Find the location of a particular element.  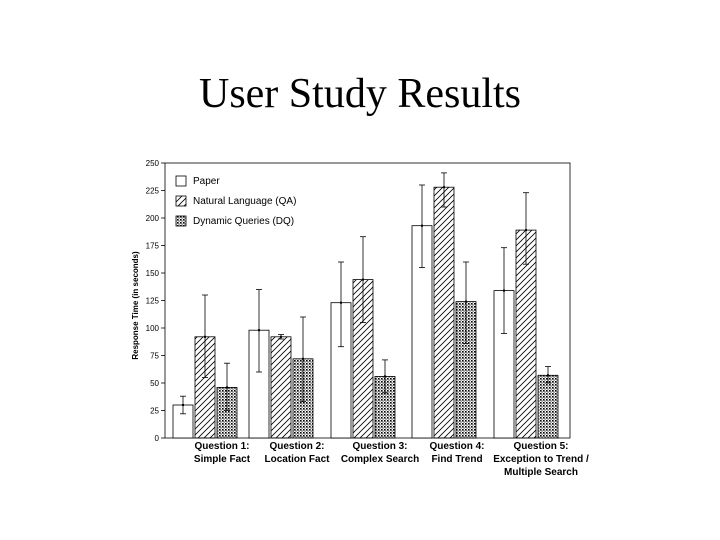

y-tick-label: 200 is located at coordinates (153, 218).